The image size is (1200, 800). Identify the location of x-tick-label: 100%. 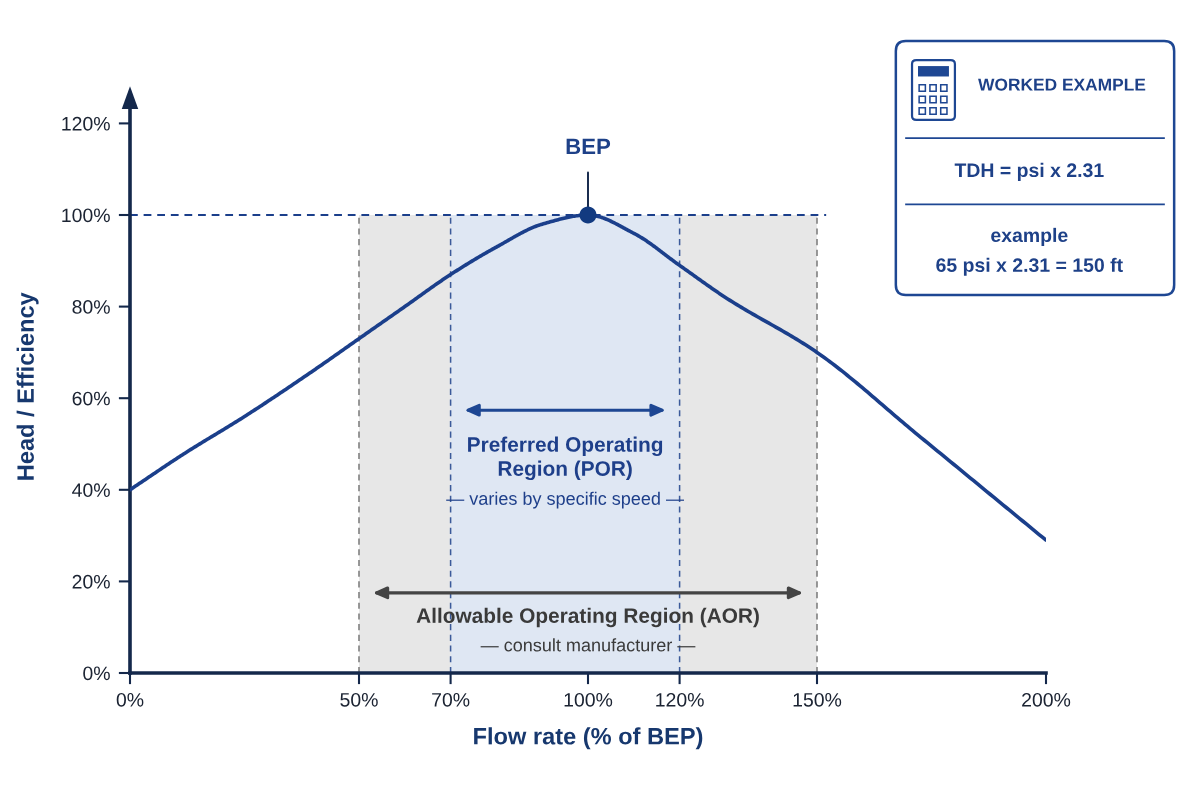
(588, 699).